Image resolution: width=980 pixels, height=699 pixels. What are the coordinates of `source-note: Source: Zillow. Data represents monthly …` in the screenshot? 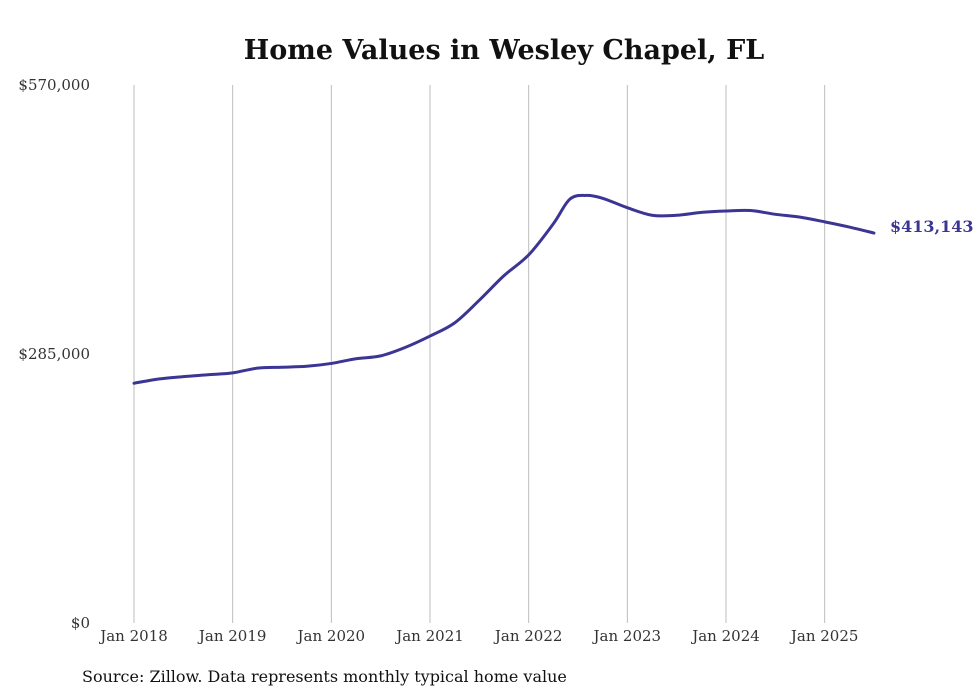 It's located at (324, 676).